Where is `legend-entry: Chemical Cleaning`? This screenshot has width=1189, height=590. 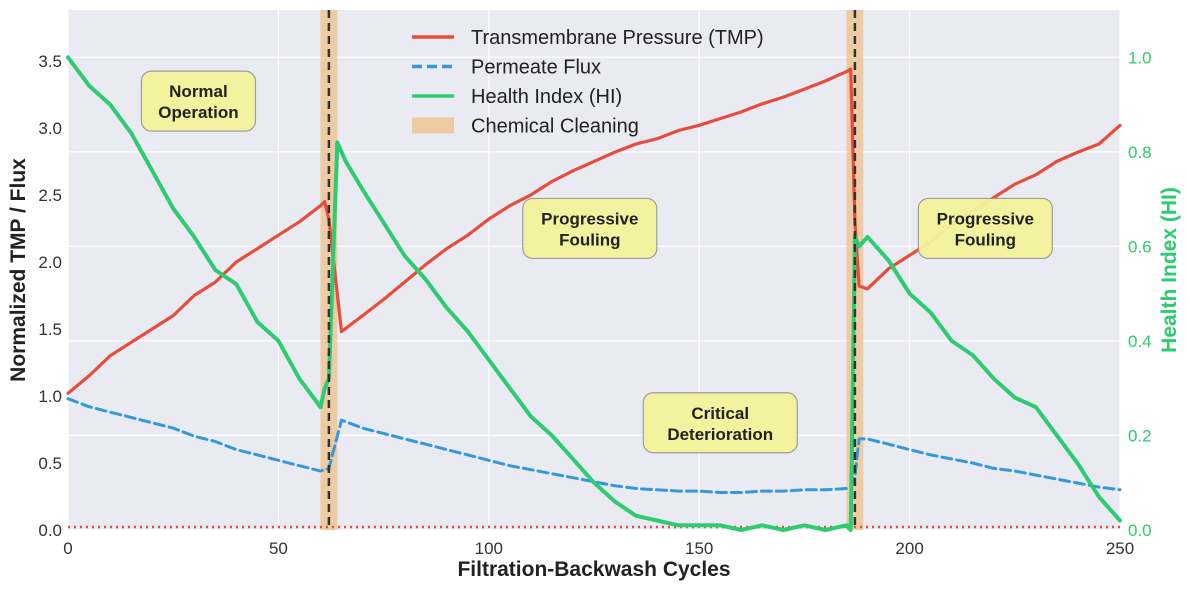
legend-entry: Chemical Cleaning is located at coordinates (525, 127).